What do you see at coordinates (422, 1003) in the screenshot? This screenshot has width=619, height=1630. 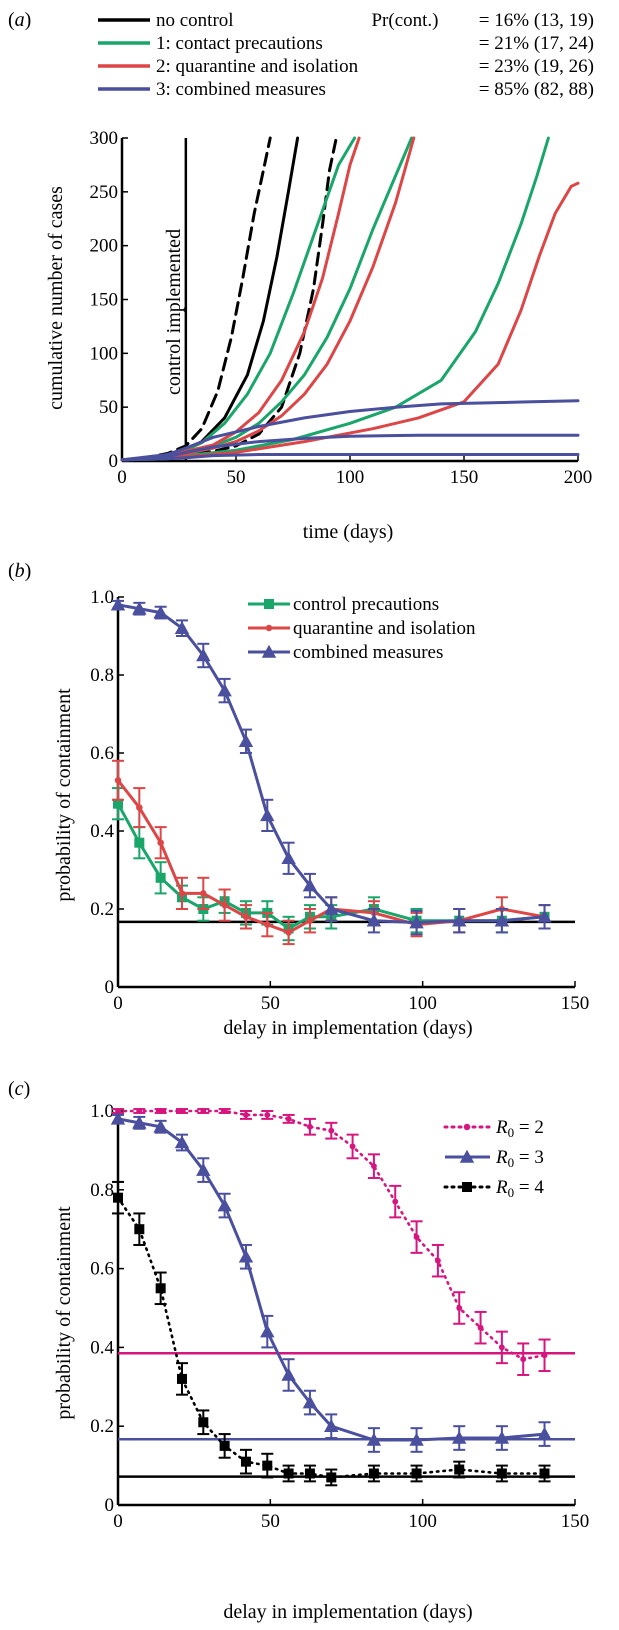 I see `panel-b-xtick-label: 100` at bounding box center [422, 1003].